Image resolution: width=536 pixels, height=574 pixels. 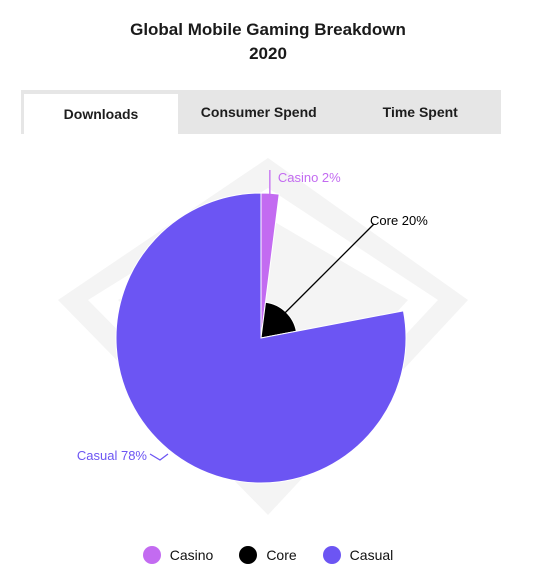 What do you see at coordinates (151, 555) in the screenshot?
I see `legend-swatch-casino` at bounding box center [151, 555].